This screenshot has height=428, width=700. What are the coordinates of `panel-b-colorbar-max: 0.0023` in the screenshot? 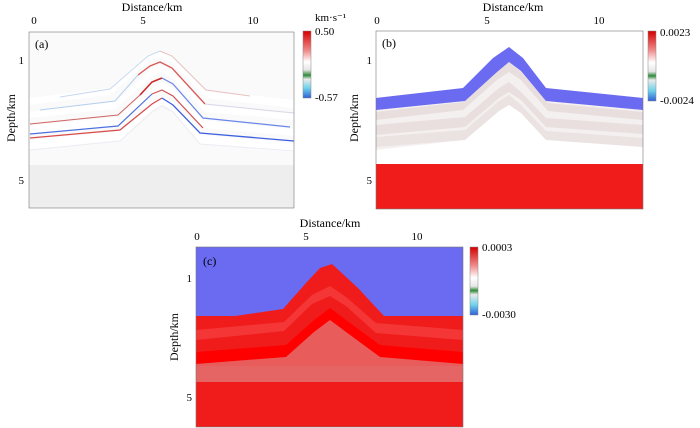 It's located at (675, 33).